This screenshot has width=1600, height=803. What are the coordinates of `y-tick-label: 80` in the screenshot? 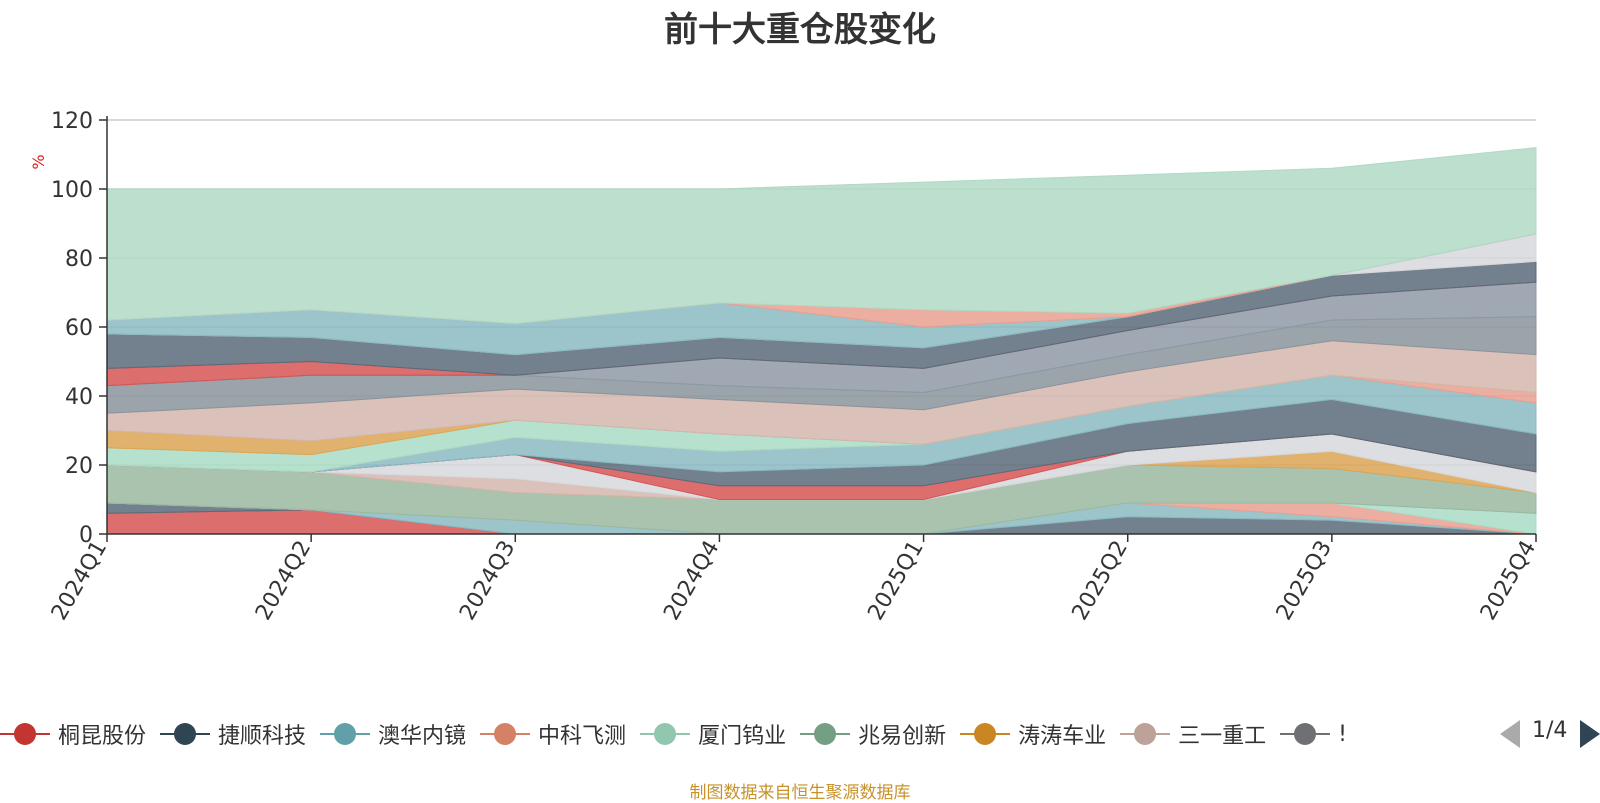 It's located at (79, 259).